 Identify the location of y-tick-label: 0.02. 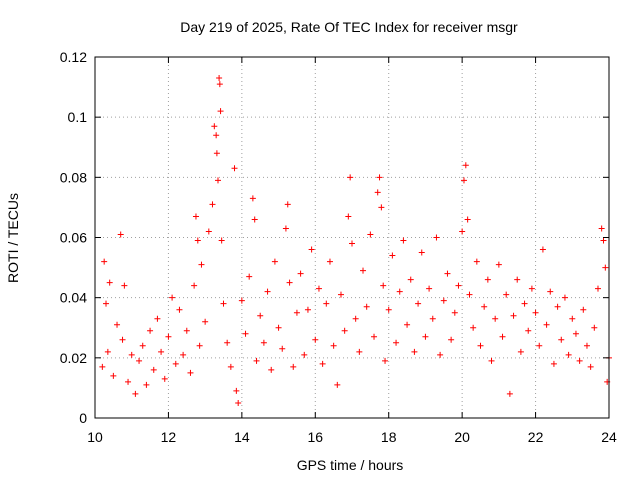
(73, 358).